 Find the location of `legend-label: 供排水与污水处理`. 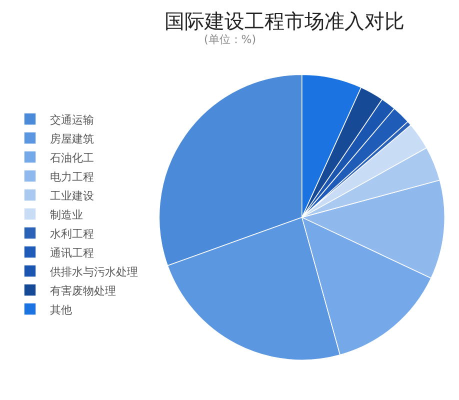

legend-label: 供排水与污水处理 is located at coordinates (94, 271).